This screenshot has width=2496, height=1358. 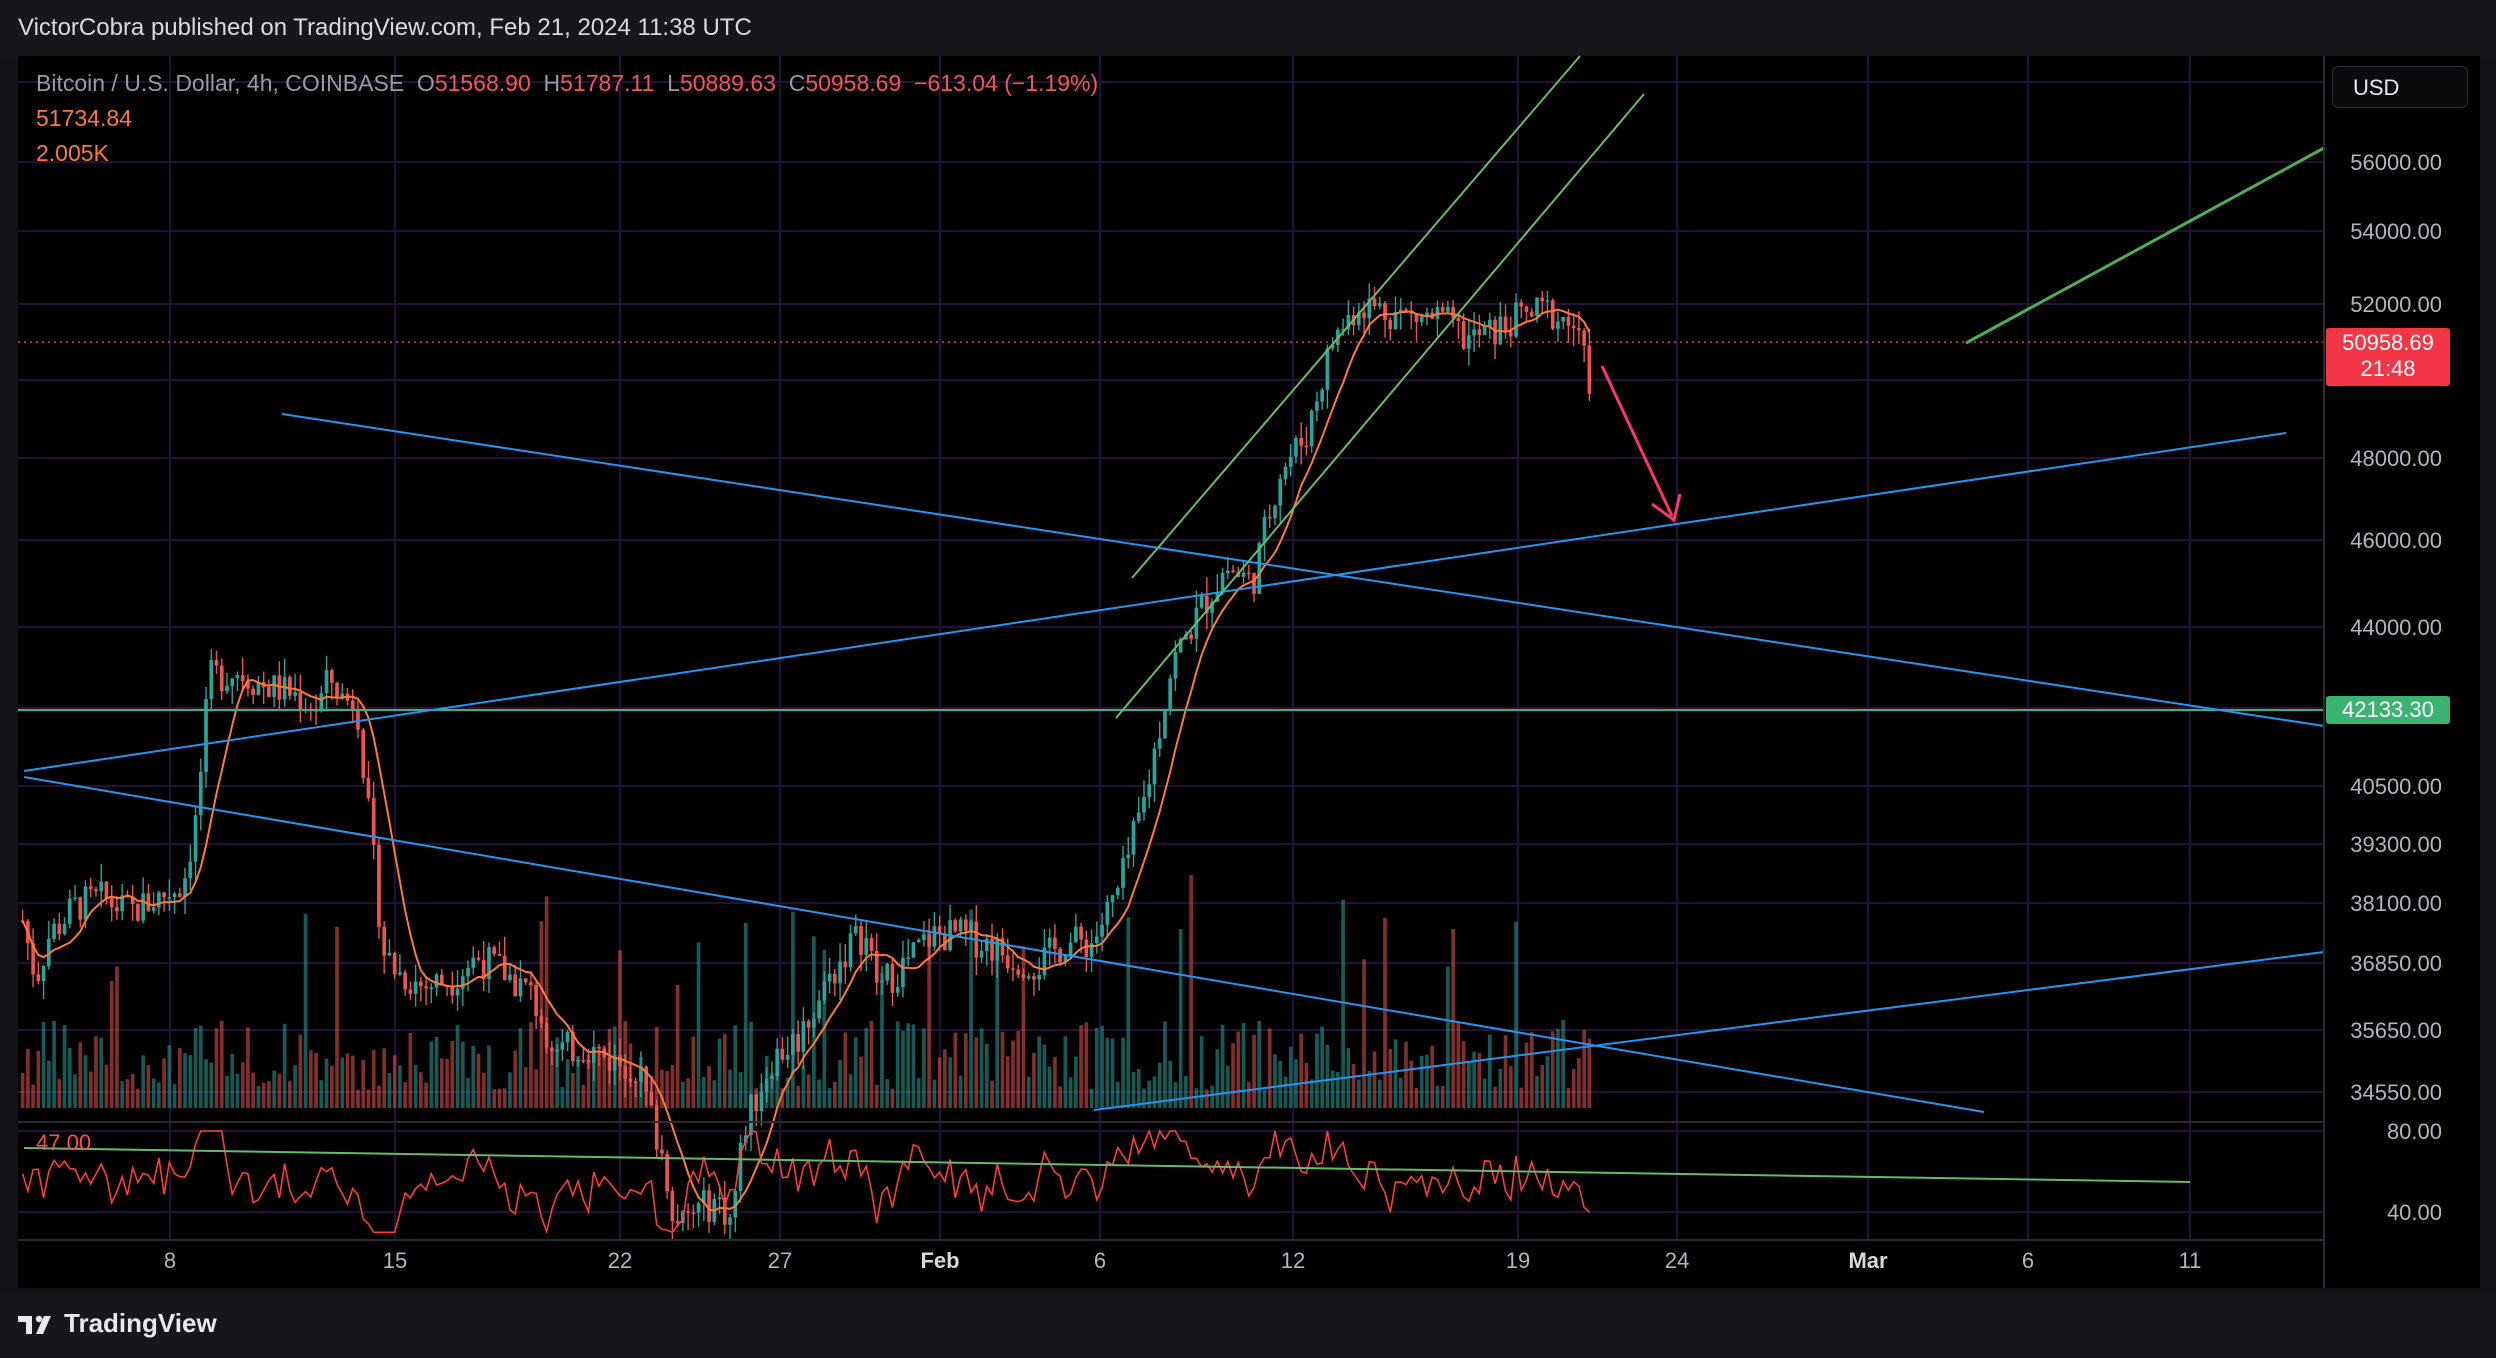 What do you see at coordinates (2145, 245) in the screenshot?
I see `projection-line` at bounding box center [2145, 245].